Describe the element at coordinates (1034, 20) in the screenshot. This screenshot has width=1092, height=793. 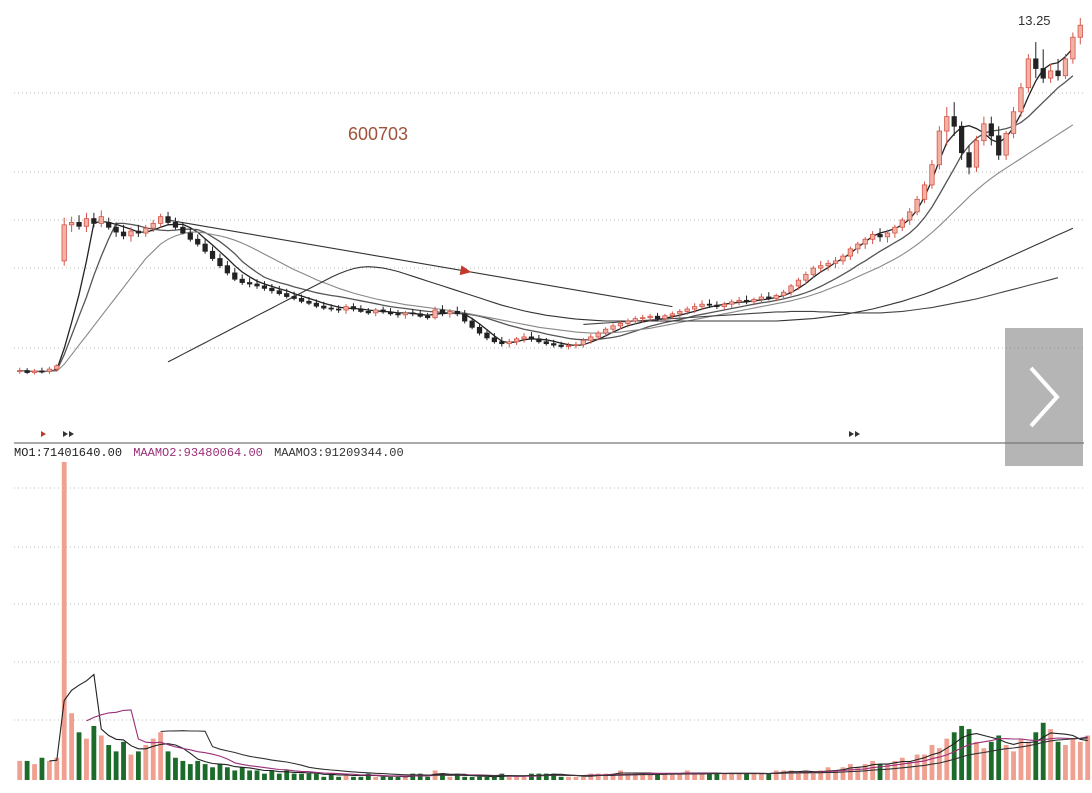
I see `price-max-label: 13.25` at that location.